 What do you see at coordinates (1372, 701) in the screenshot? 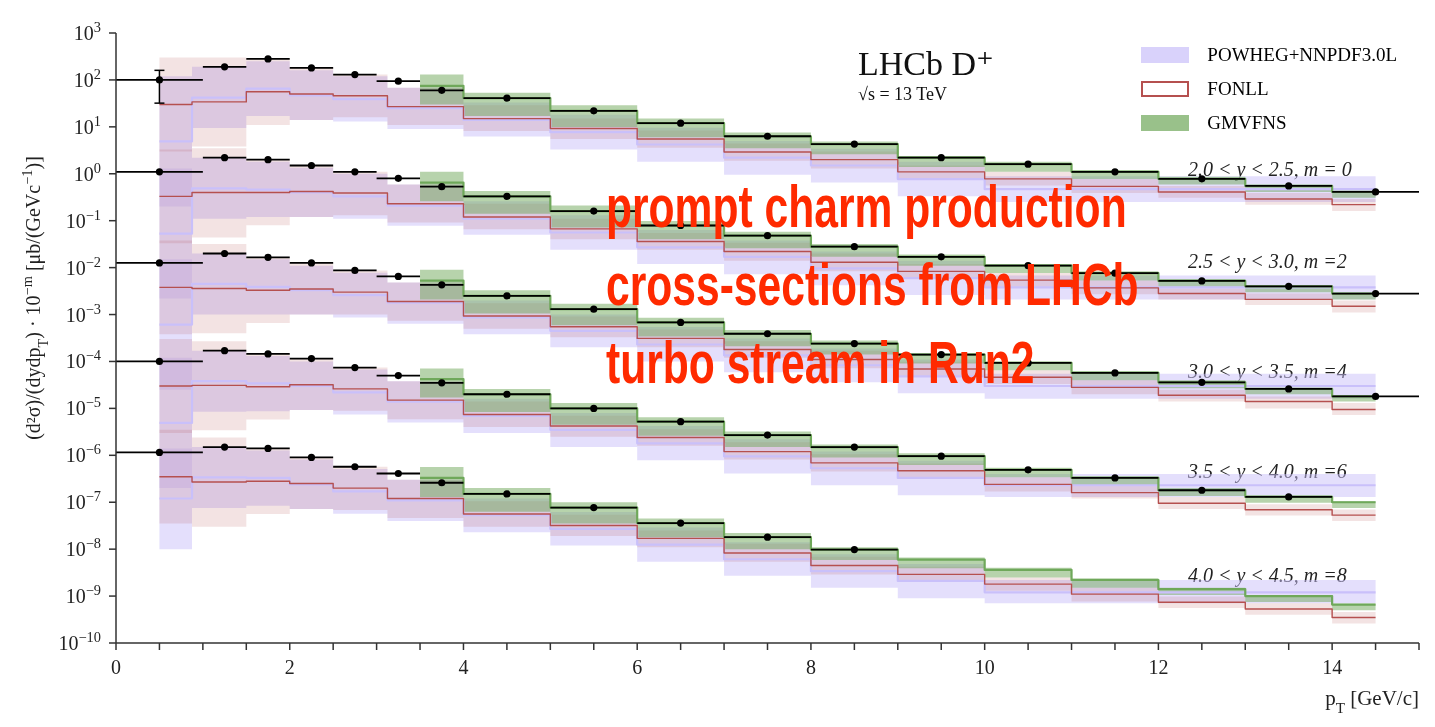
I see `x-axis-title: p$_{T}$ [GeV/c]` at bounding box center [1372, 701].